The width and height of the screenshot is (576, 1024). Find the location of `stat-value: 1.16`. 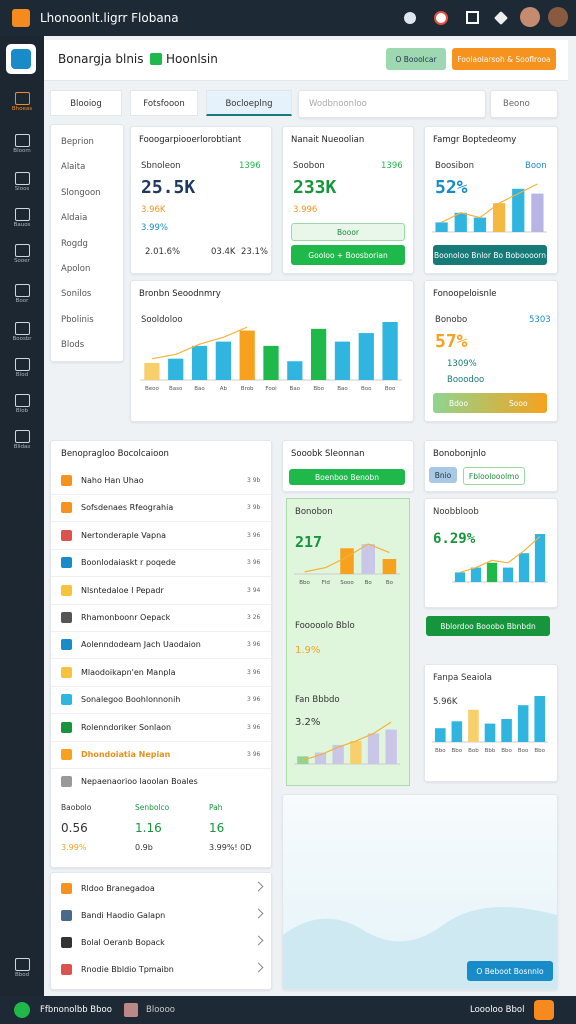

stat-value: 1.16 is located at coordinates (148, 828).